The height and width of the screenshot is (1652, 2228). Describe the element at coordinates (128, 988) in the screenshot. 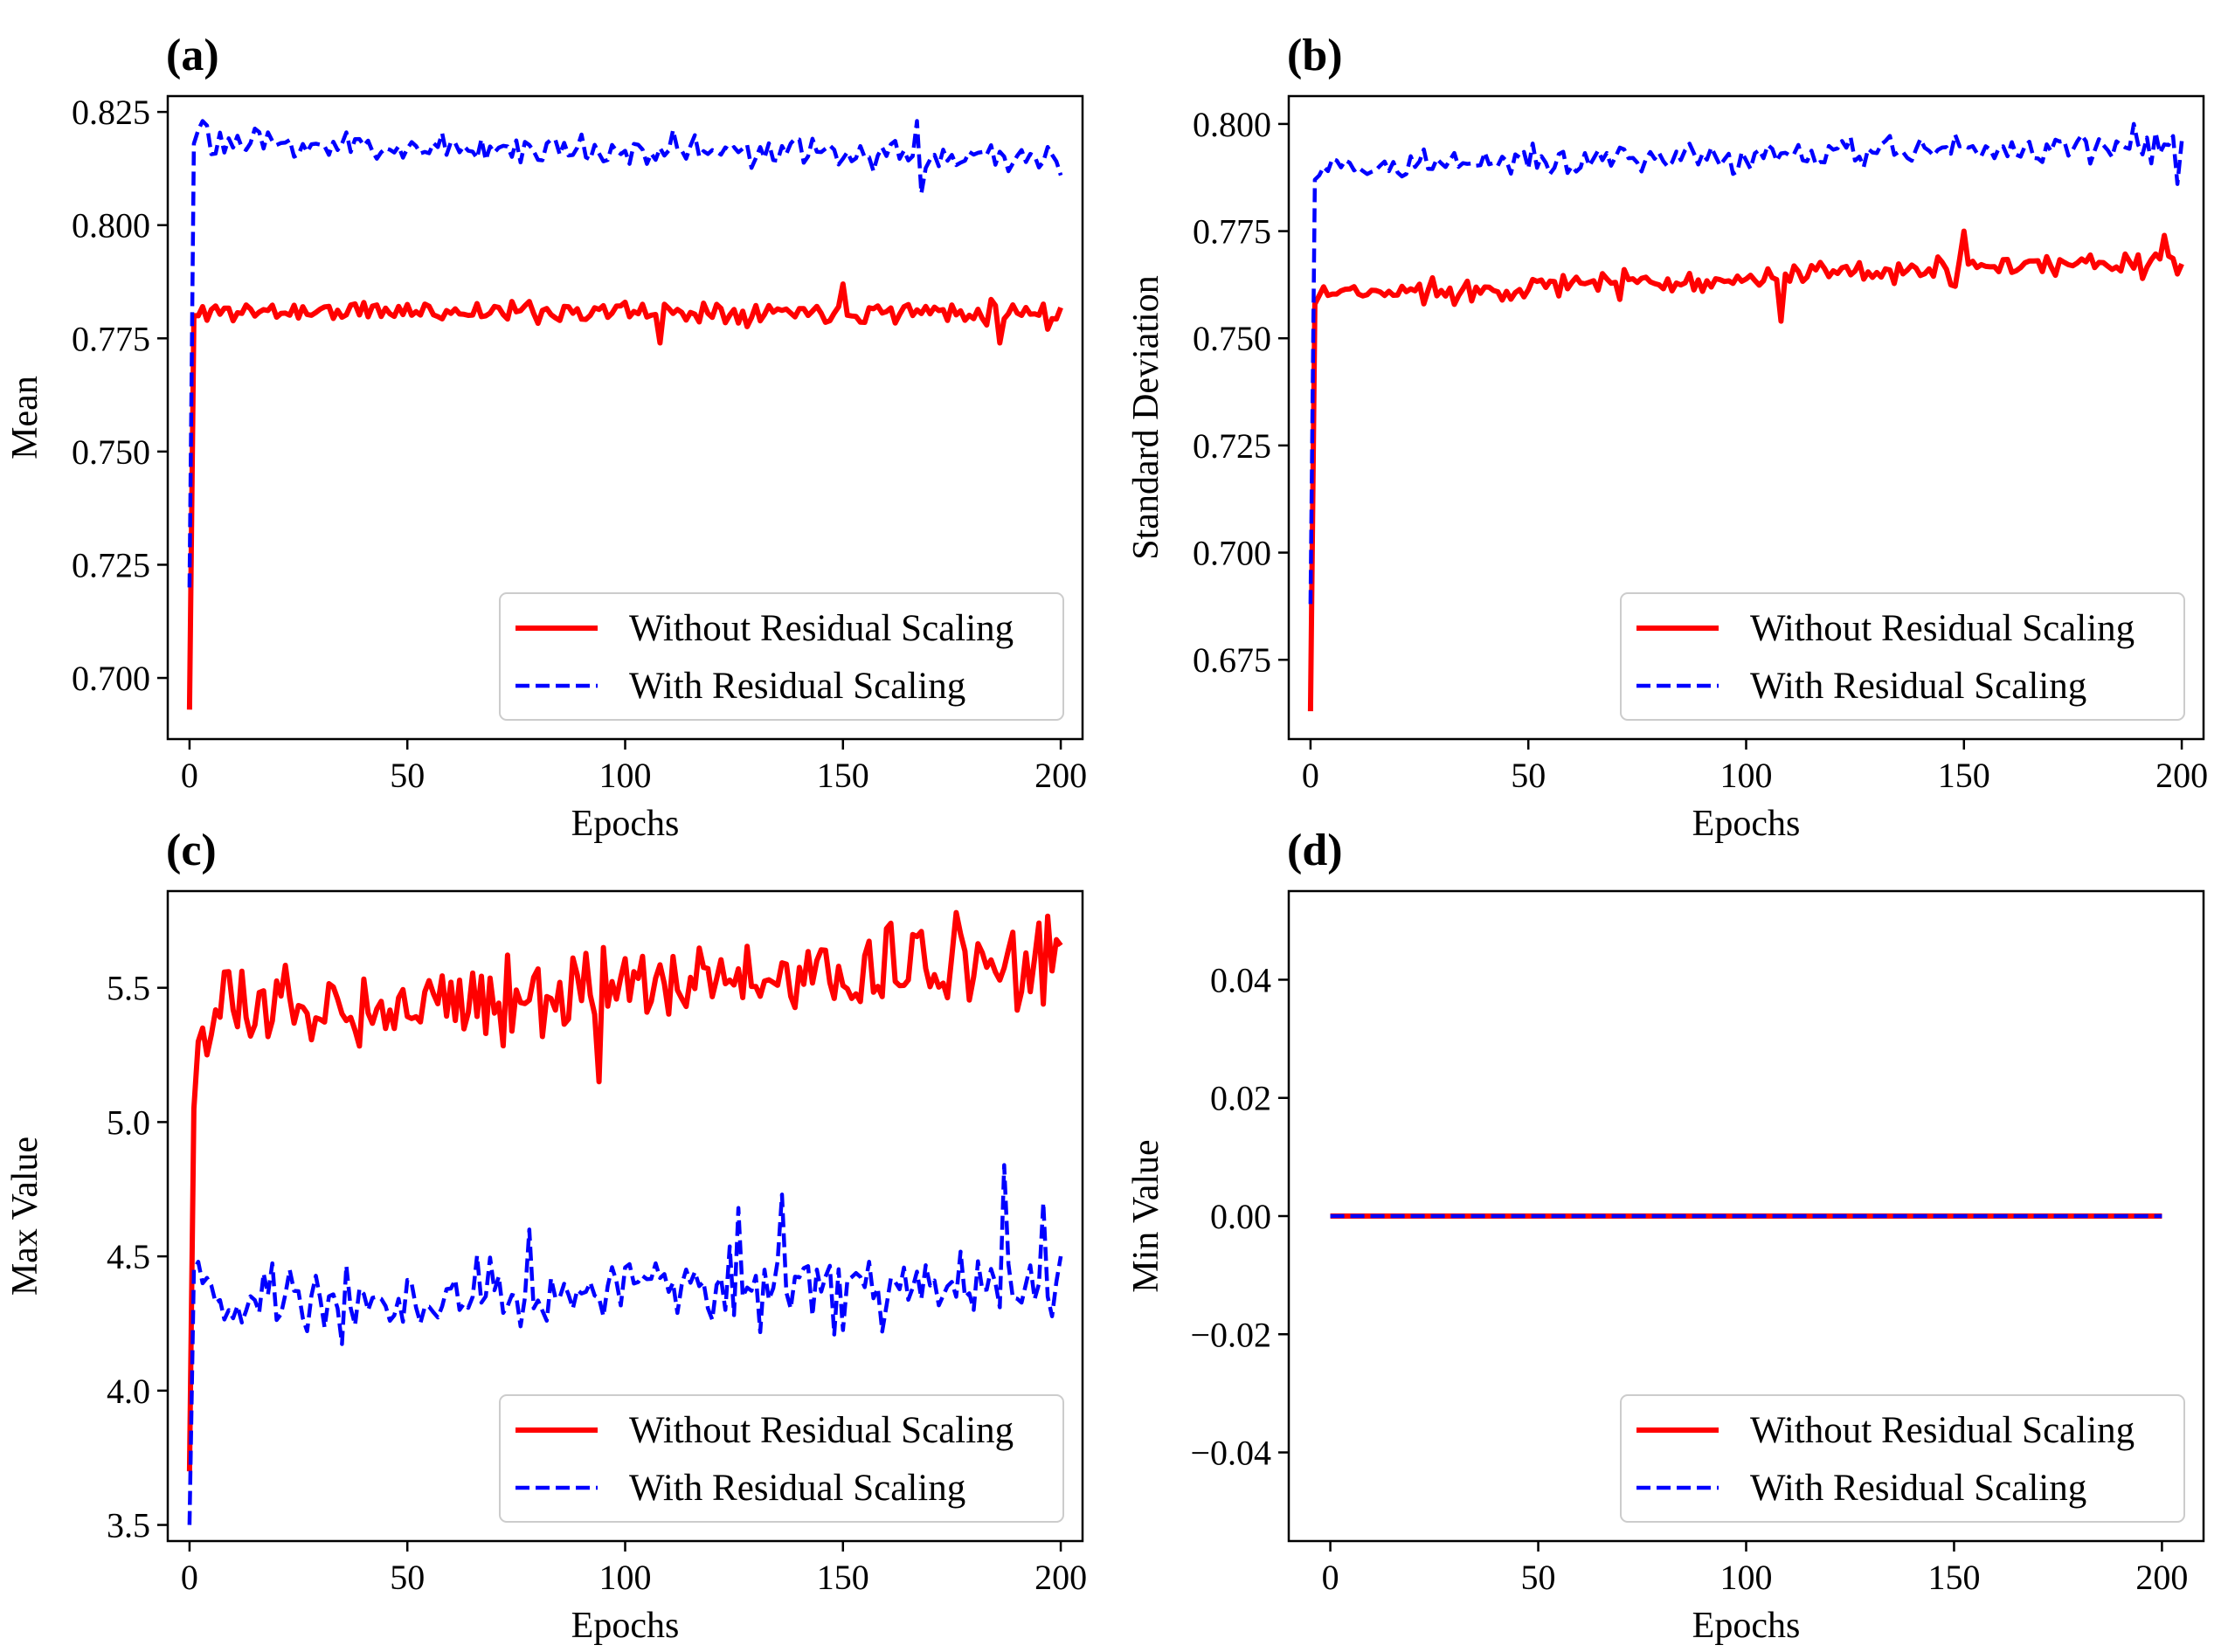

I see `y-tick-label: 5.5` at that location.